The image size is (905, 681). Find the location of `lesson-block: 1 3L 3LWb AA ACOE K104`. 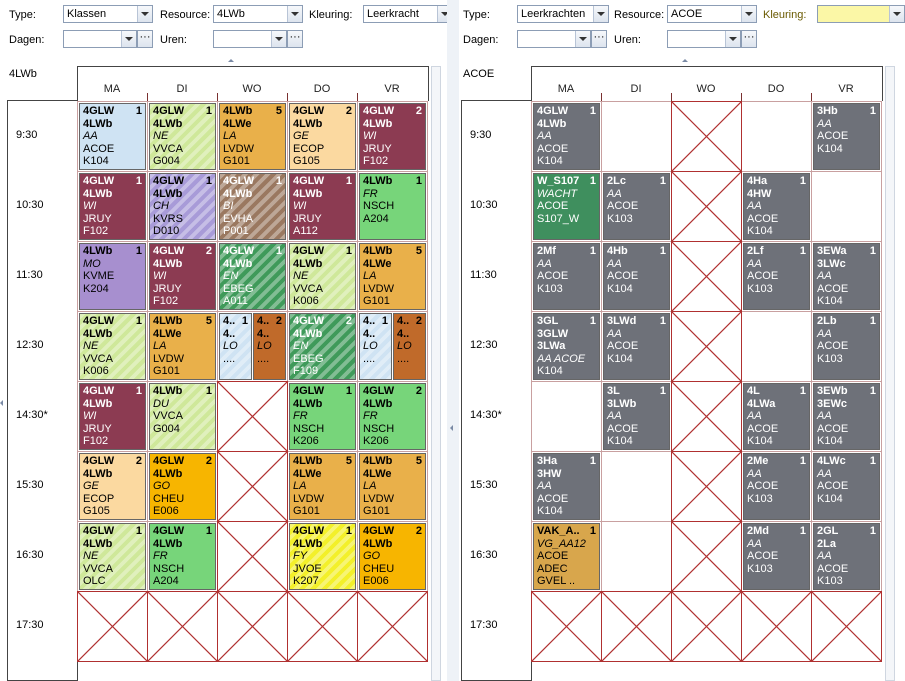

lesson-block: 1 3L 3LWb AA ACOE K104 is located at coordinates (636, 416).